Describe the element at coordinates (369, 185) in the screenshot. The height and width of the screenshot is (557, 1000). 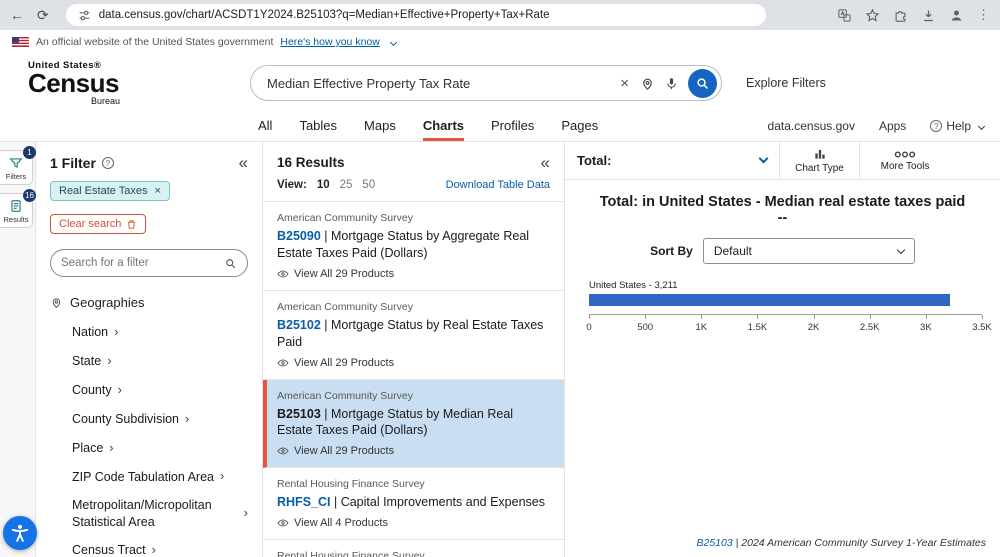
I see `view-option-50: 50` at that location.